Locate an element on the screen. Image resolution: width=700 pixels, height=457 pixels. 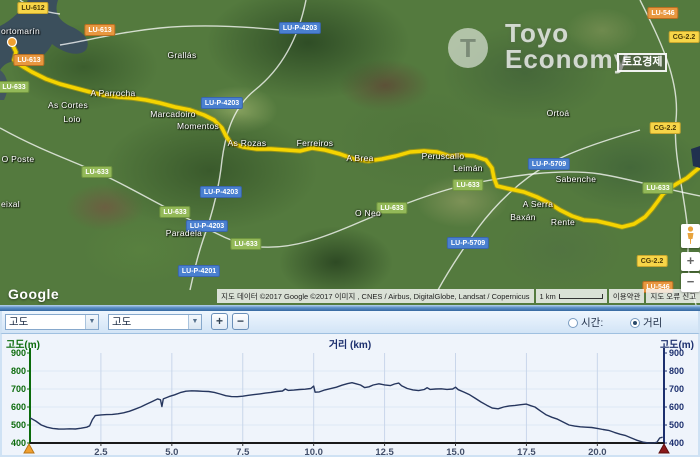
place-label: Momentos is located at coordinates (198, 126).